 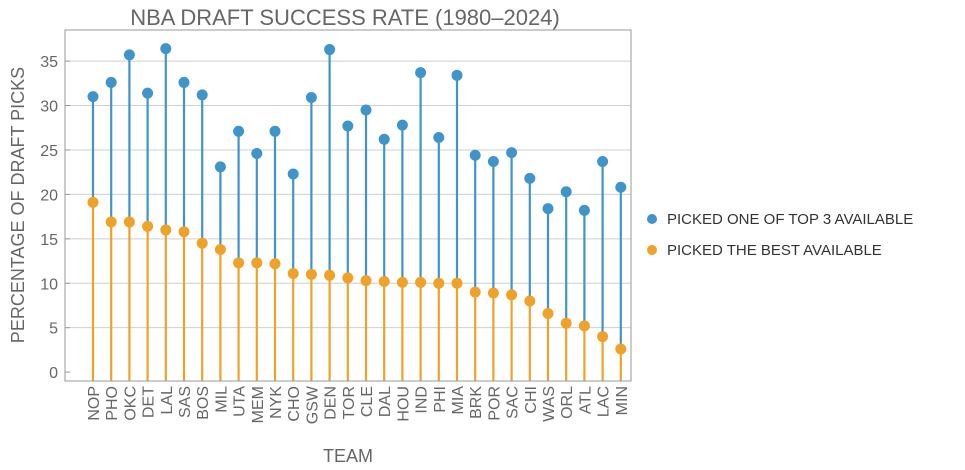 I want to click on point-top3-DAL, so click(x=384, y=139).